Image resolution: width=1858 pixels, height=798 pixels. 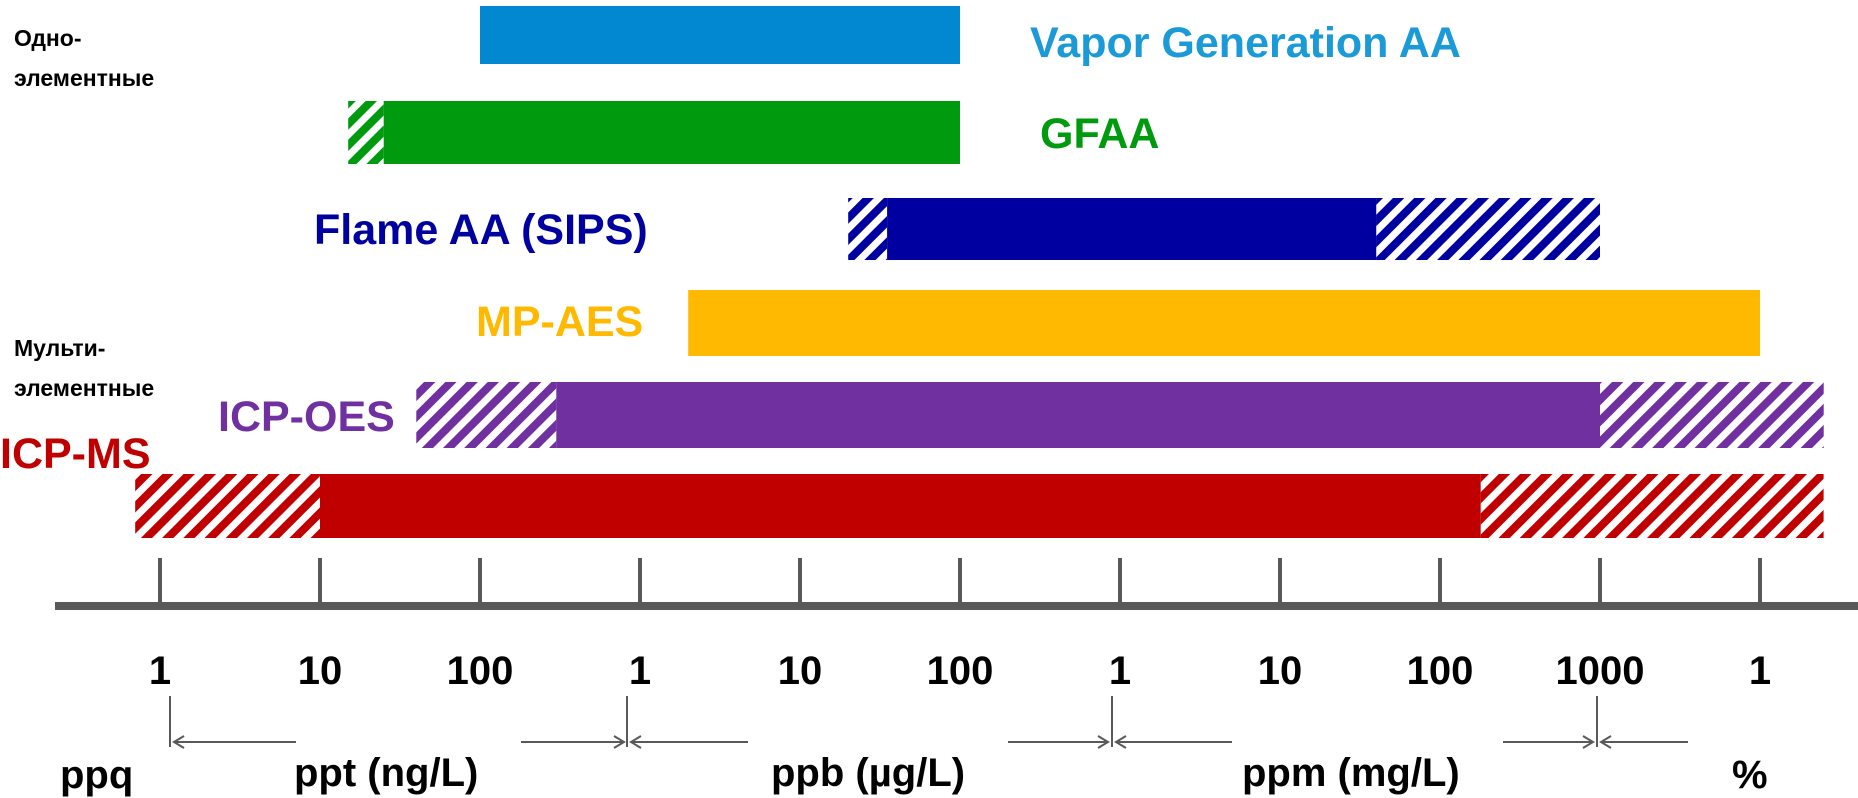 What do you see at coordinates (1103, 742) in the screenshot?
I see `ppb-arrow-right-head` at bounding box center [1103, 742].